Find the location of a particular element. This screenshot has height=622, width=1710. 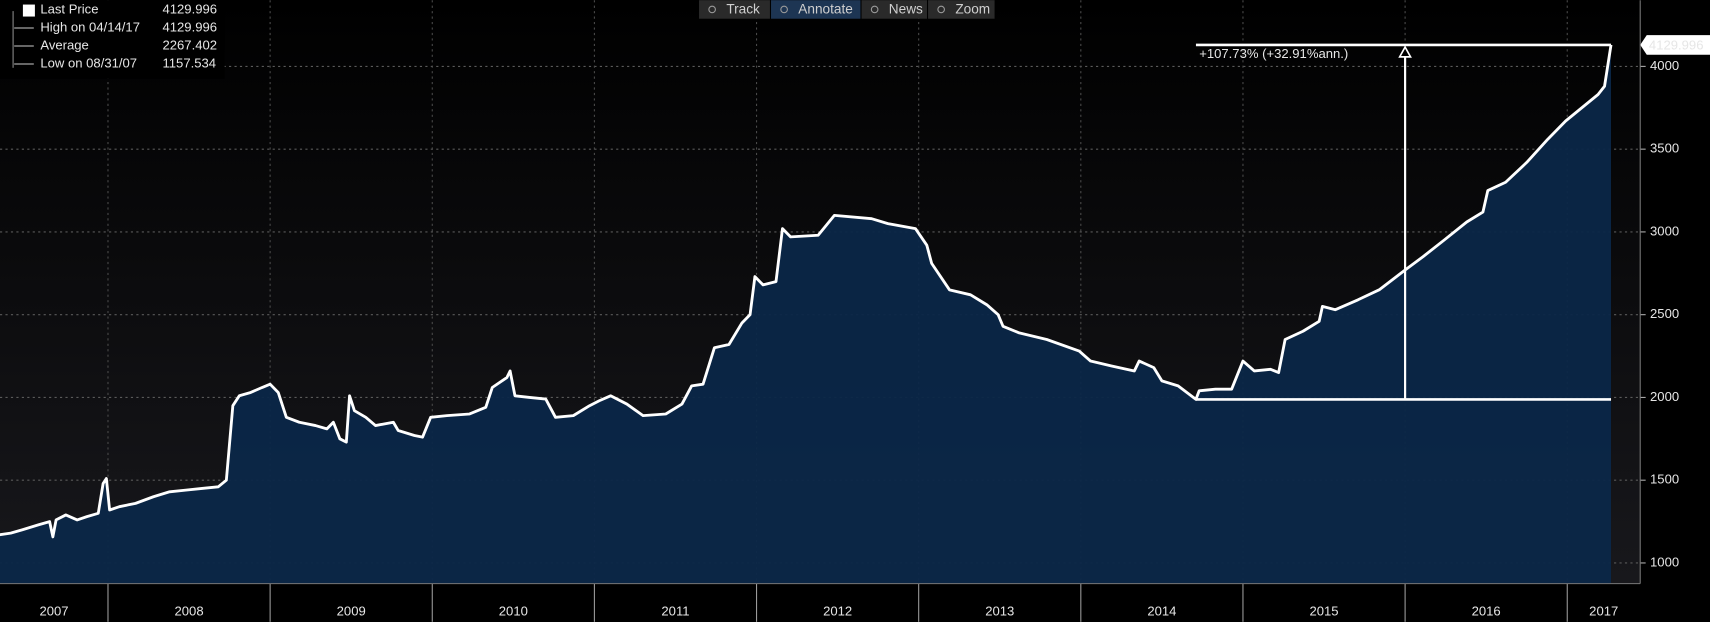

y-tick-label: 2500 is located at coordinates (1664, 313).